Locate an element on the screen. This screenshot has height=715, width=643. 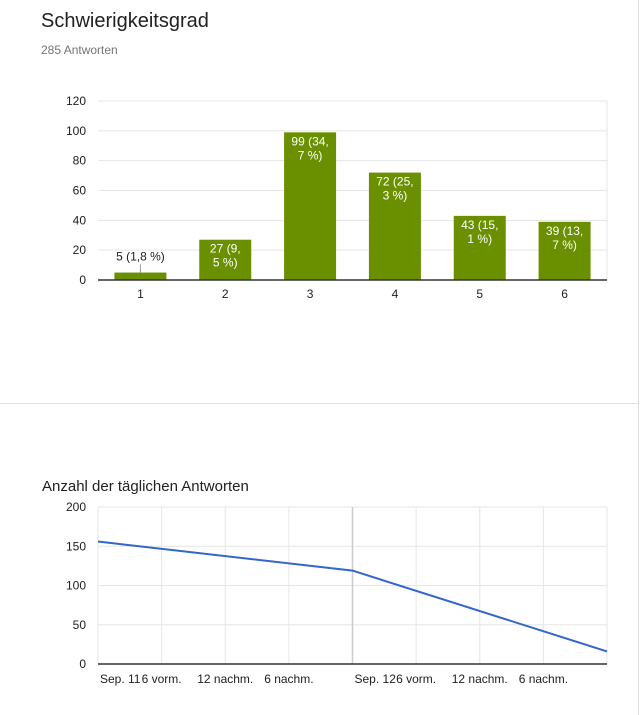
data-label: 39 (13, is located at coordinates (564, 231).